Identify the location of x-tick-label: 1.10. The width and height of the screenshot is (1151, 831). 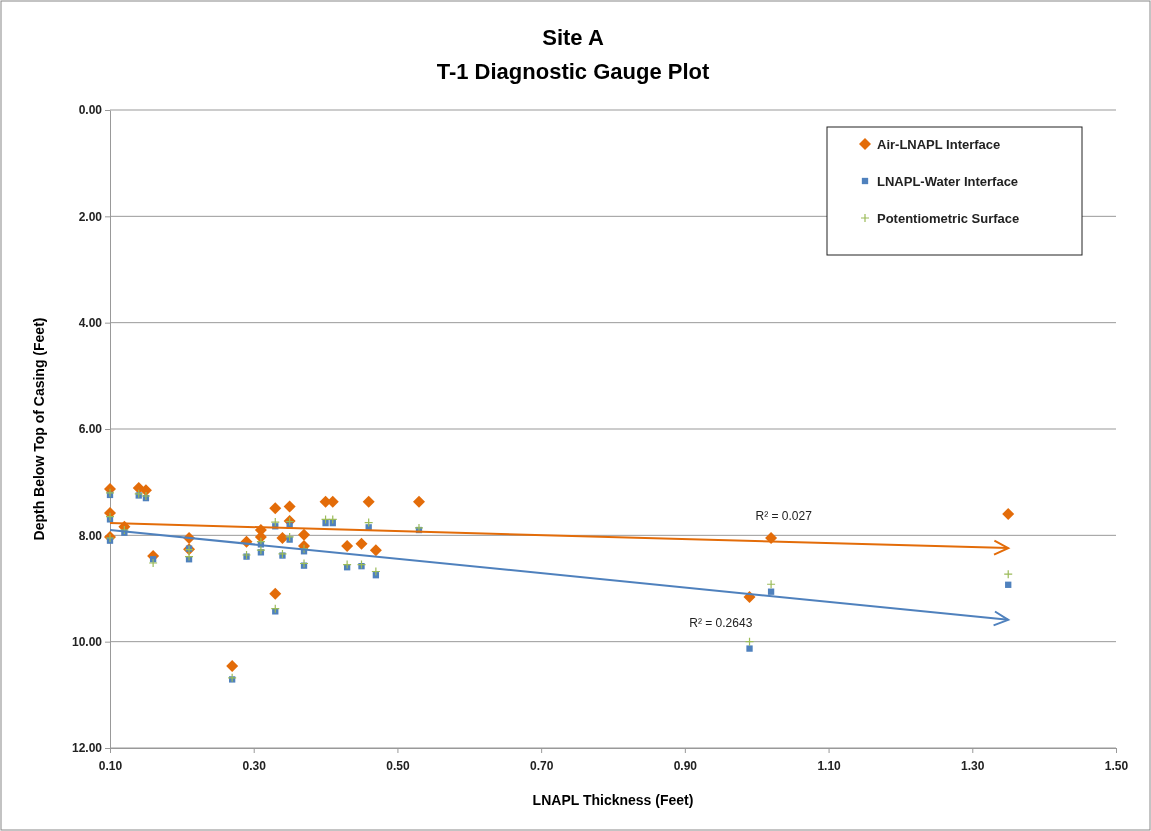
(829, 766).